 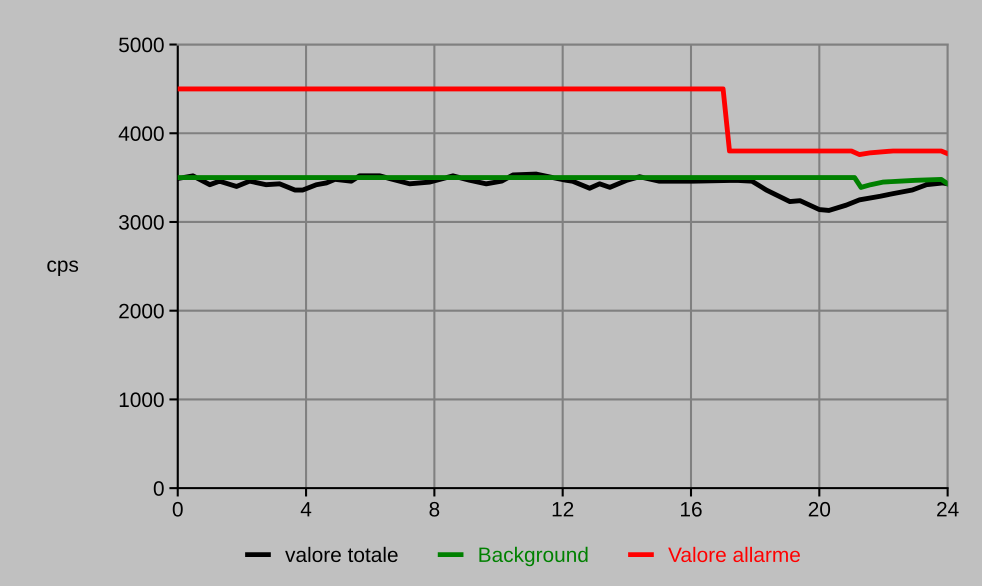 What do you see at coordinates (141, 134) in the screenshot?
I see `y-tick-label: 4000` at bounding box center [141, 134].